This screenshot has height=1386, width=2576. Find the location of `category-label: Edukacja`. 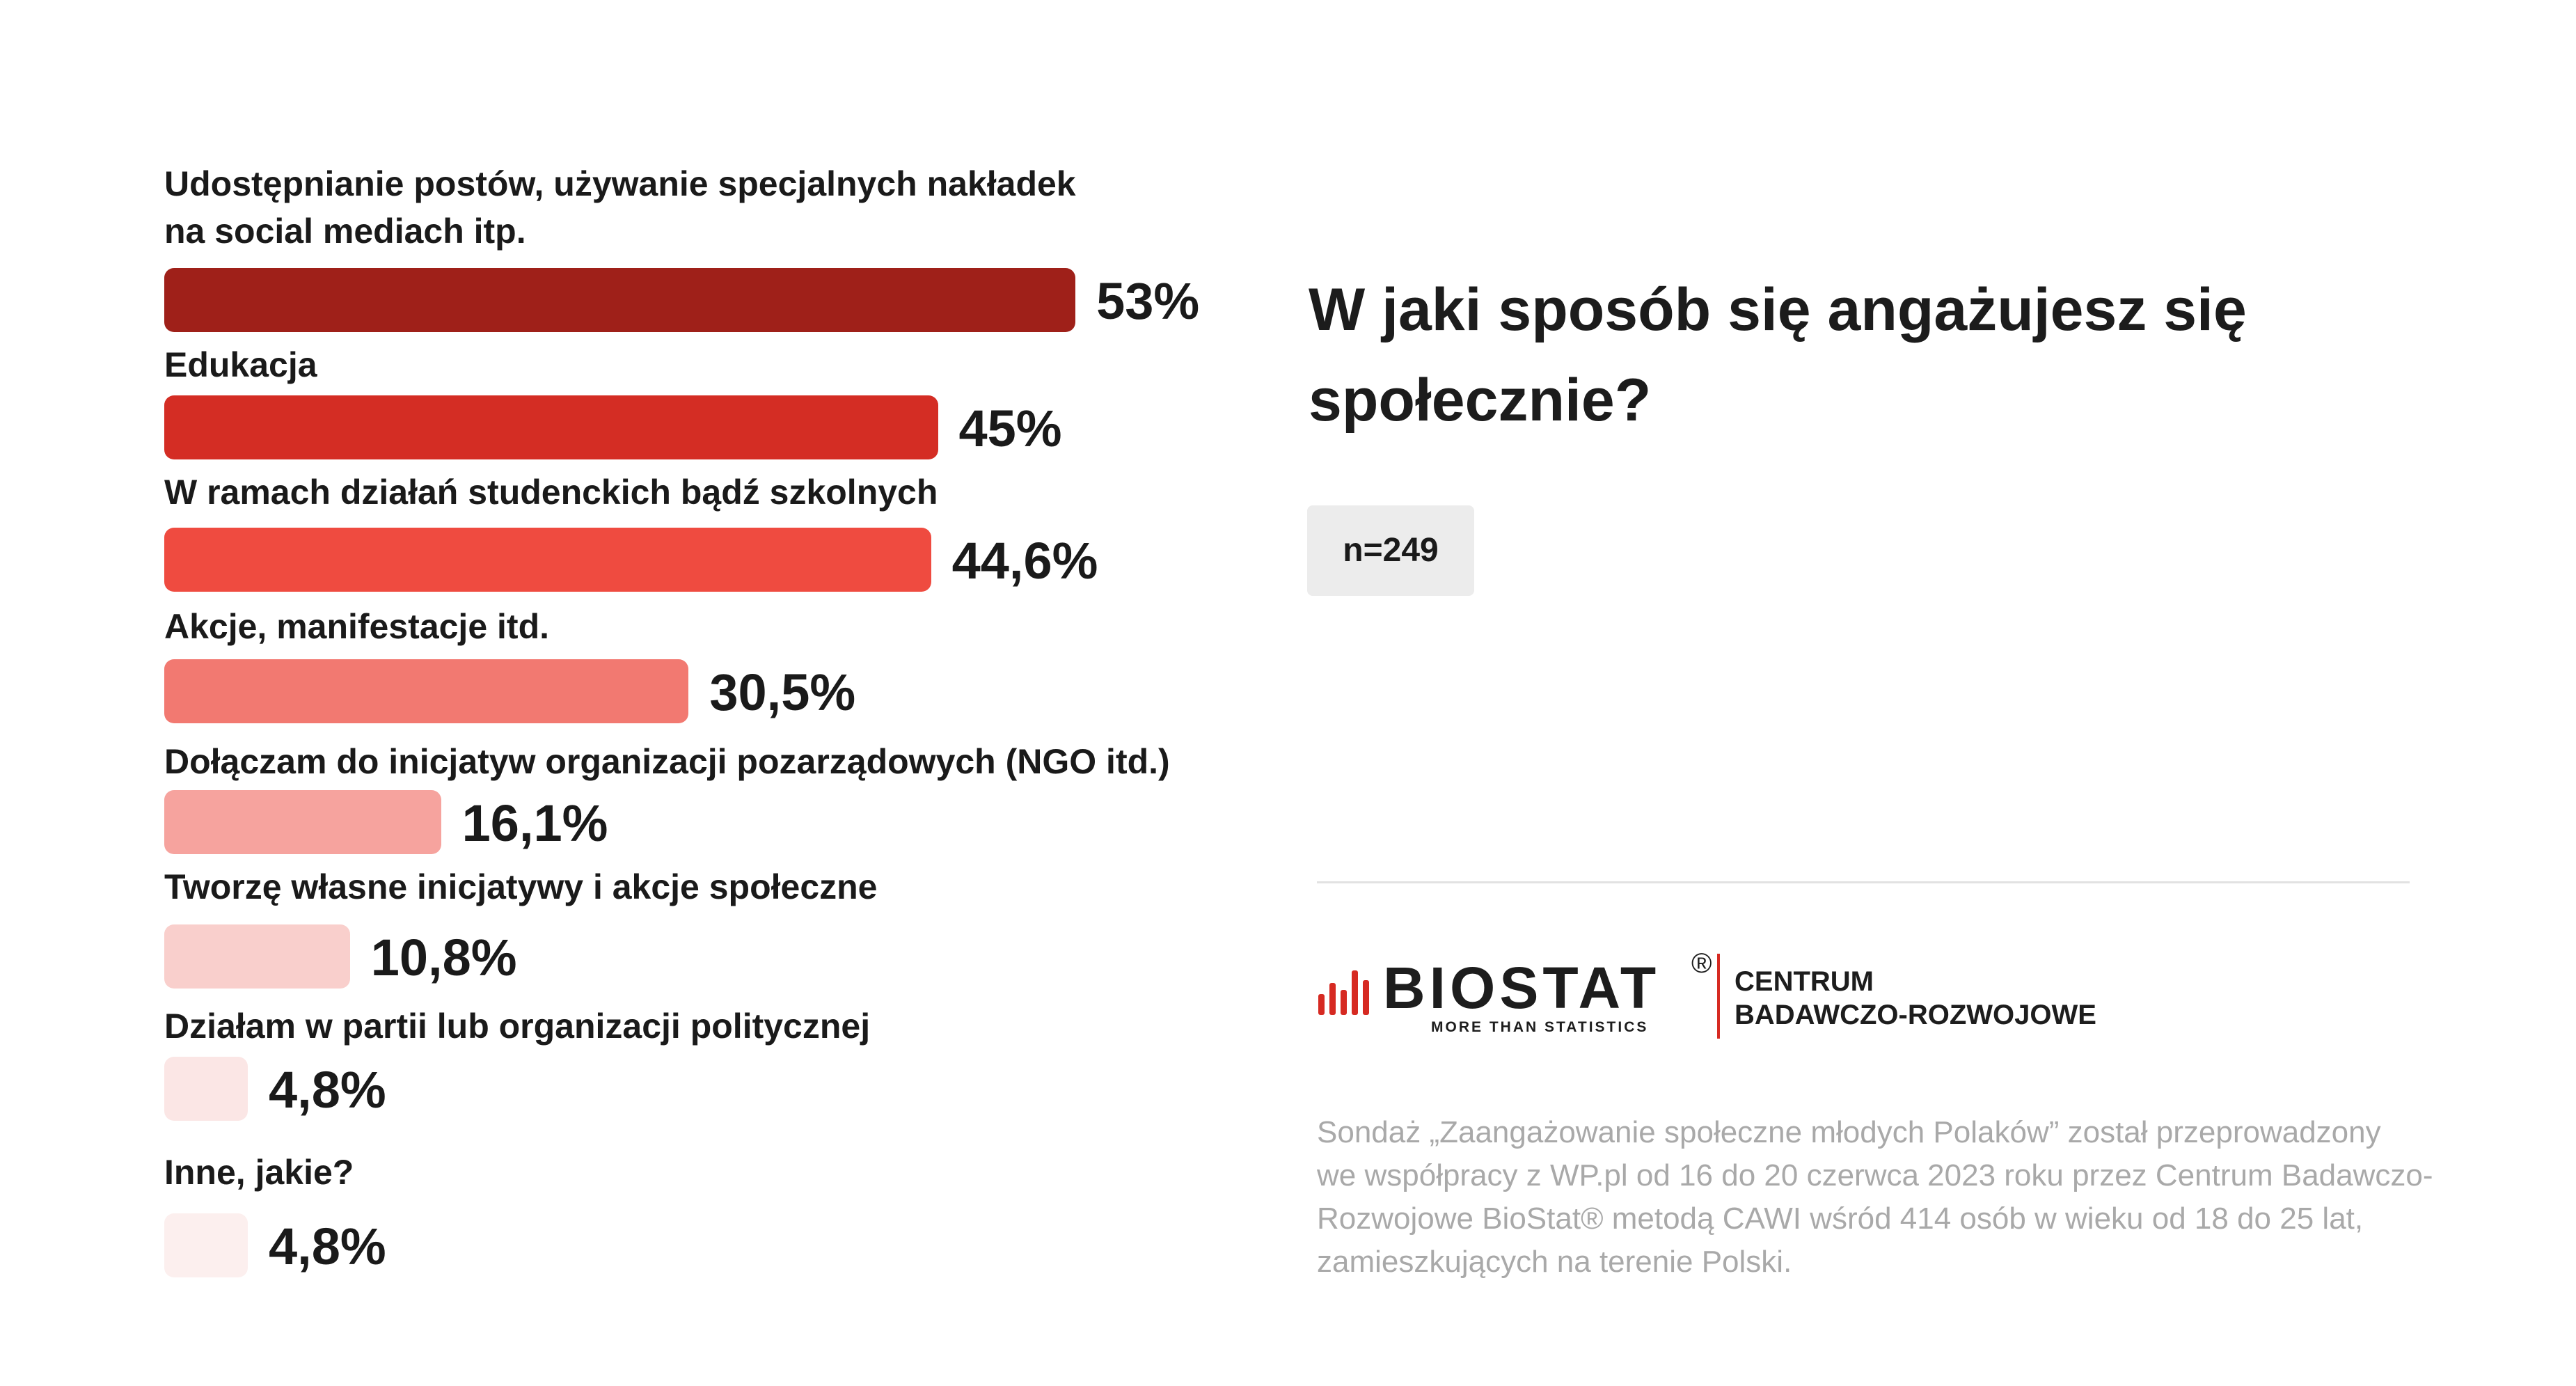

category-label: Edukacja is located at coordinates (240, 364).